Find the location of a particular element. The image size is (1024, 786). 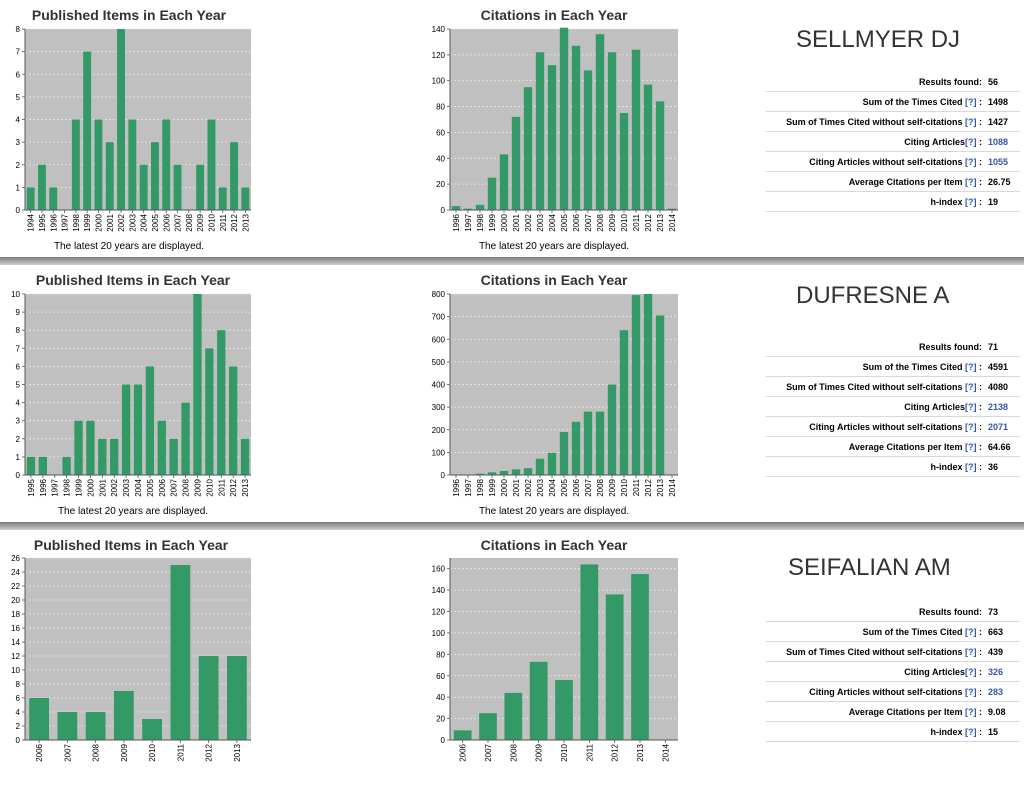

h-index-value: 15 is located at coordinates (1003, 732).